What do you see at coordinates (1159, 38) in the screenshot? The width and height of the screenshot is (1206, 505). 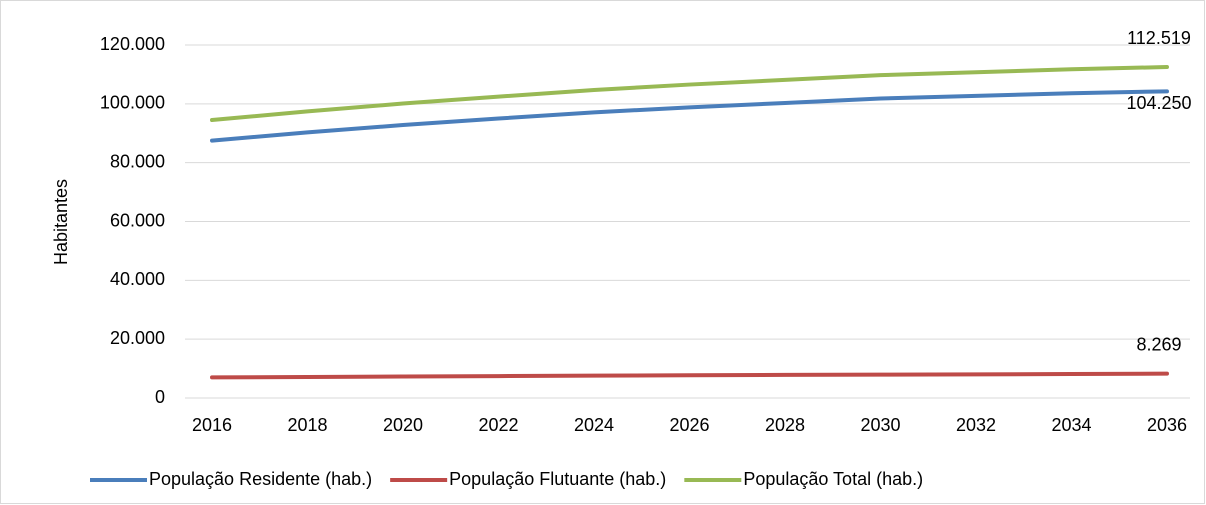 I see `data-label: 112.519` at bounding box center [1159, 38].